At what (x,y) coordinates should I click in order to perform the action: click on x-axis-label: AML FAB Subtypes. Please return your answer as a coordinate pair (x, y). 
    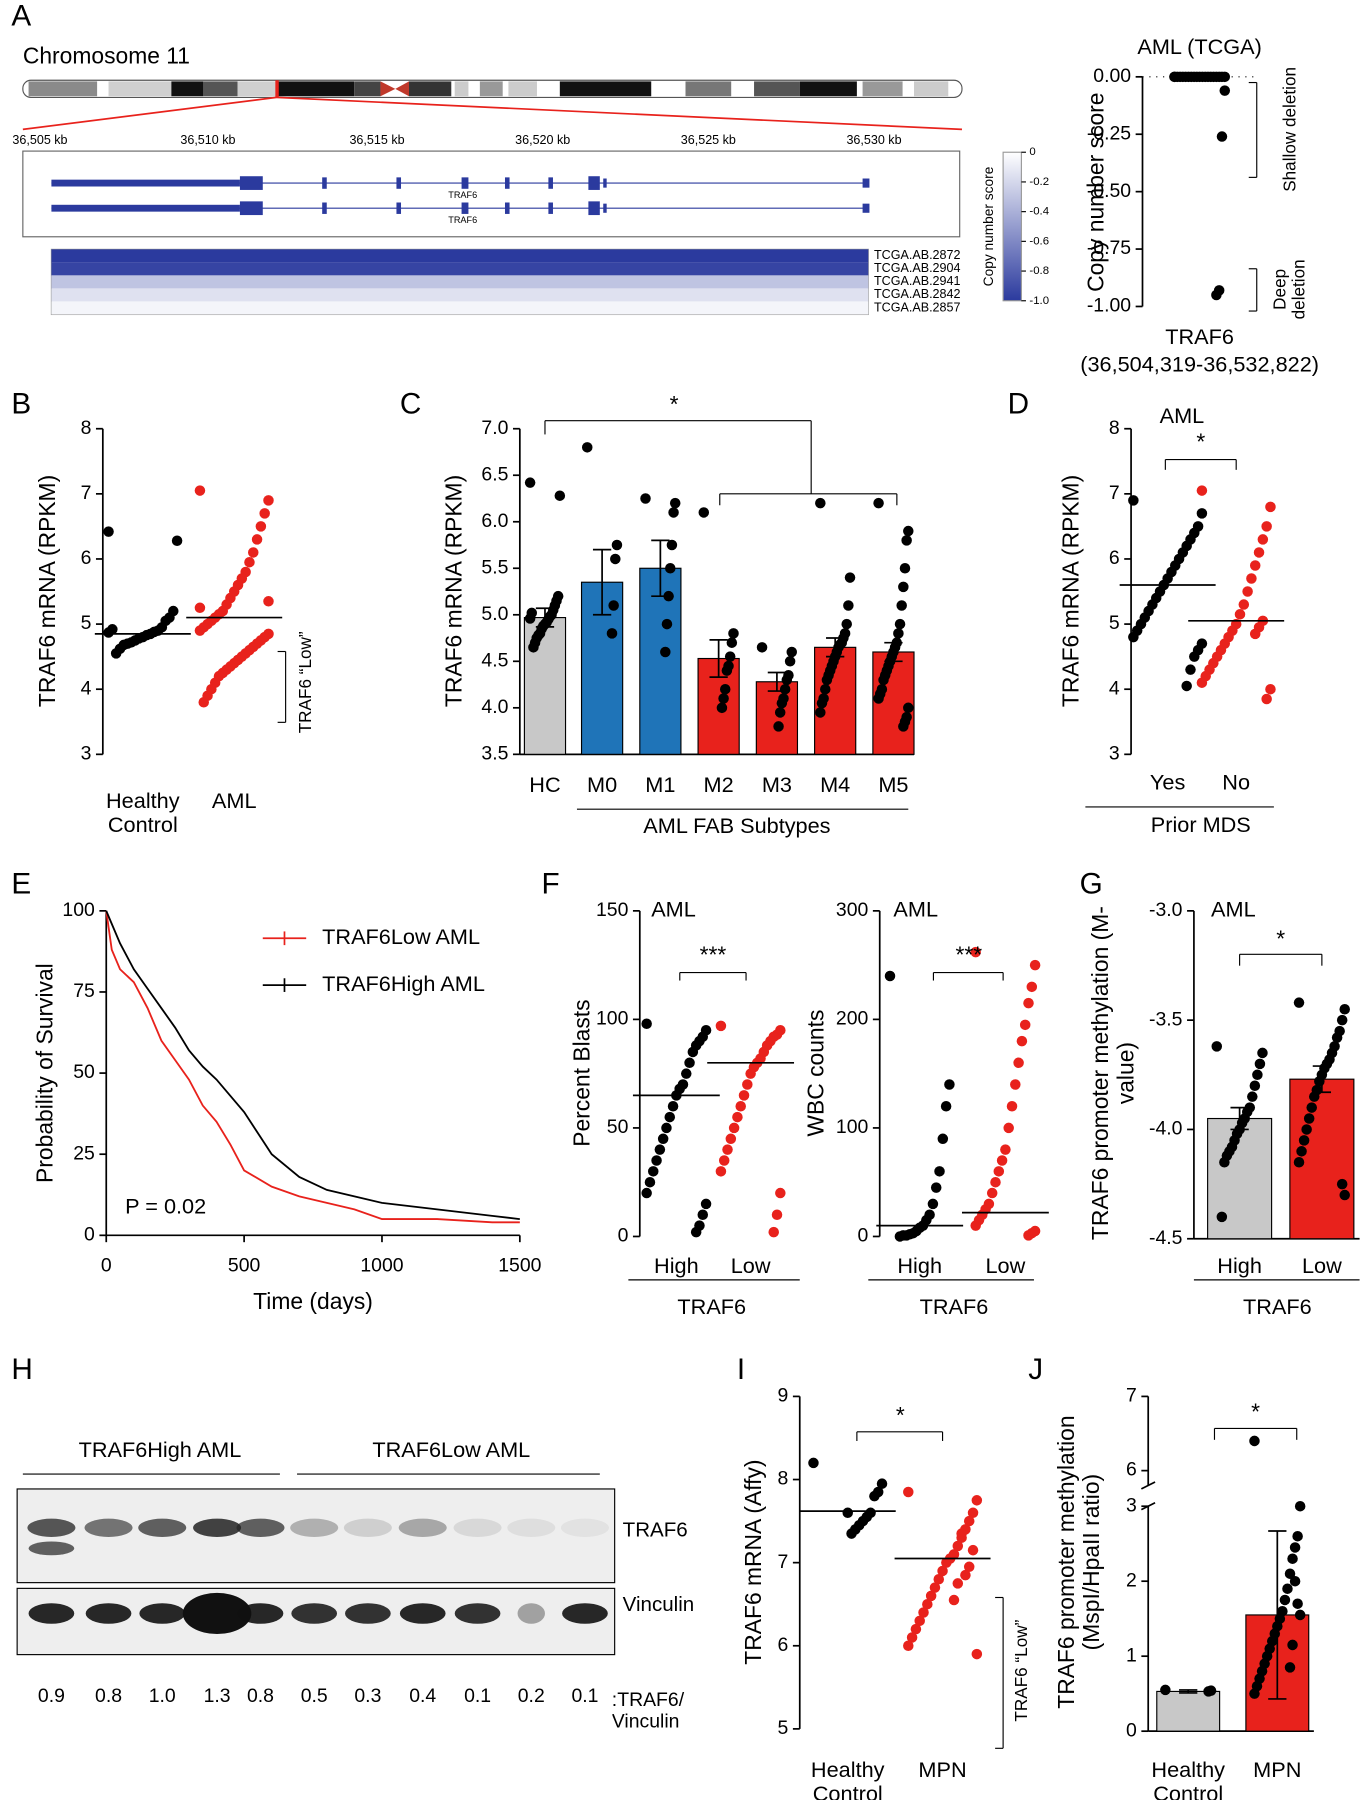
    Looking at the image, I should click on (736, 825).